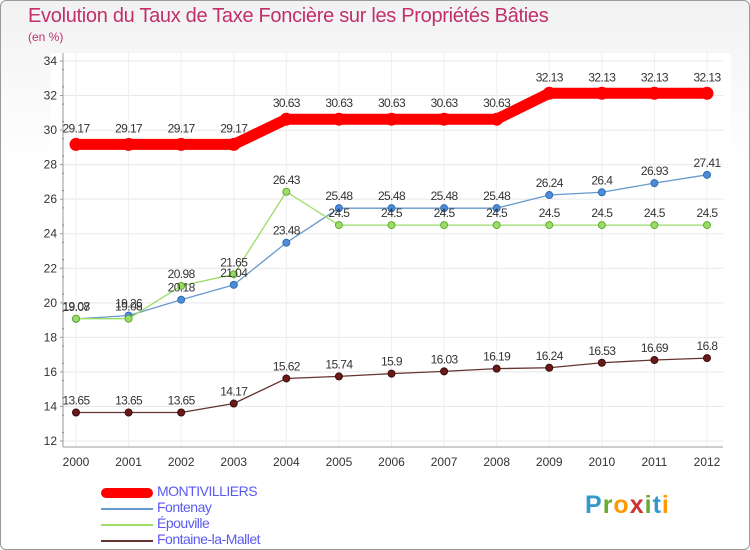 Image resolution: width=750 pixels, height=550 pixels. Describe the element at coordinates (445, 196) in the screenshot. I see `data-label-fontenay-2007: 25.48` at that location.